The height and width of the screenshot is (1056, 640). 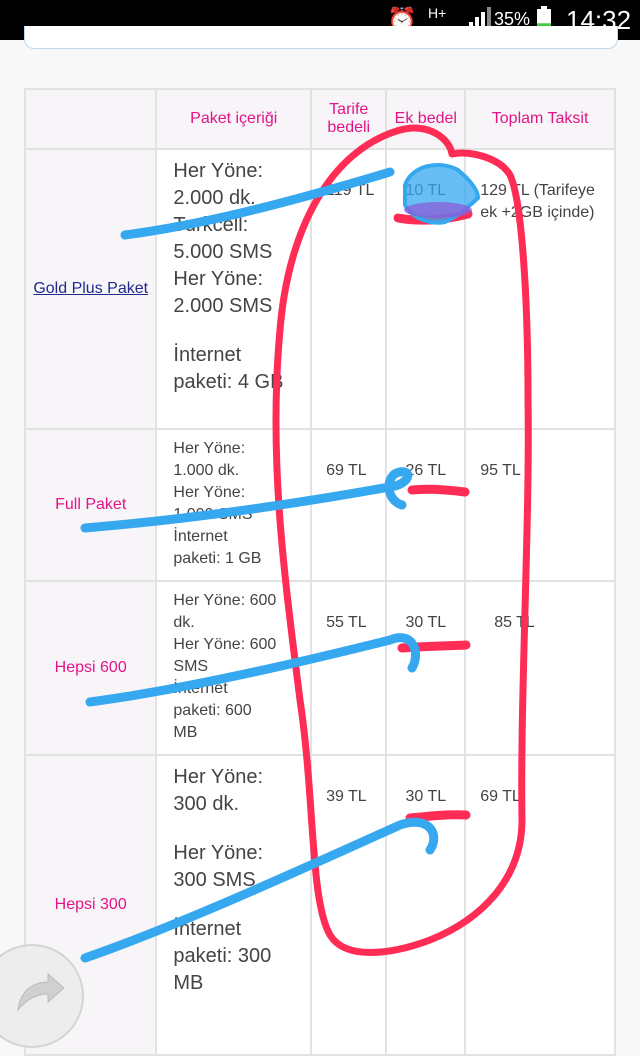 What do you see at coordinates (90, 505) in the screenshot?
I see `package-name: Full Paket` at bounding box center [90, 505].